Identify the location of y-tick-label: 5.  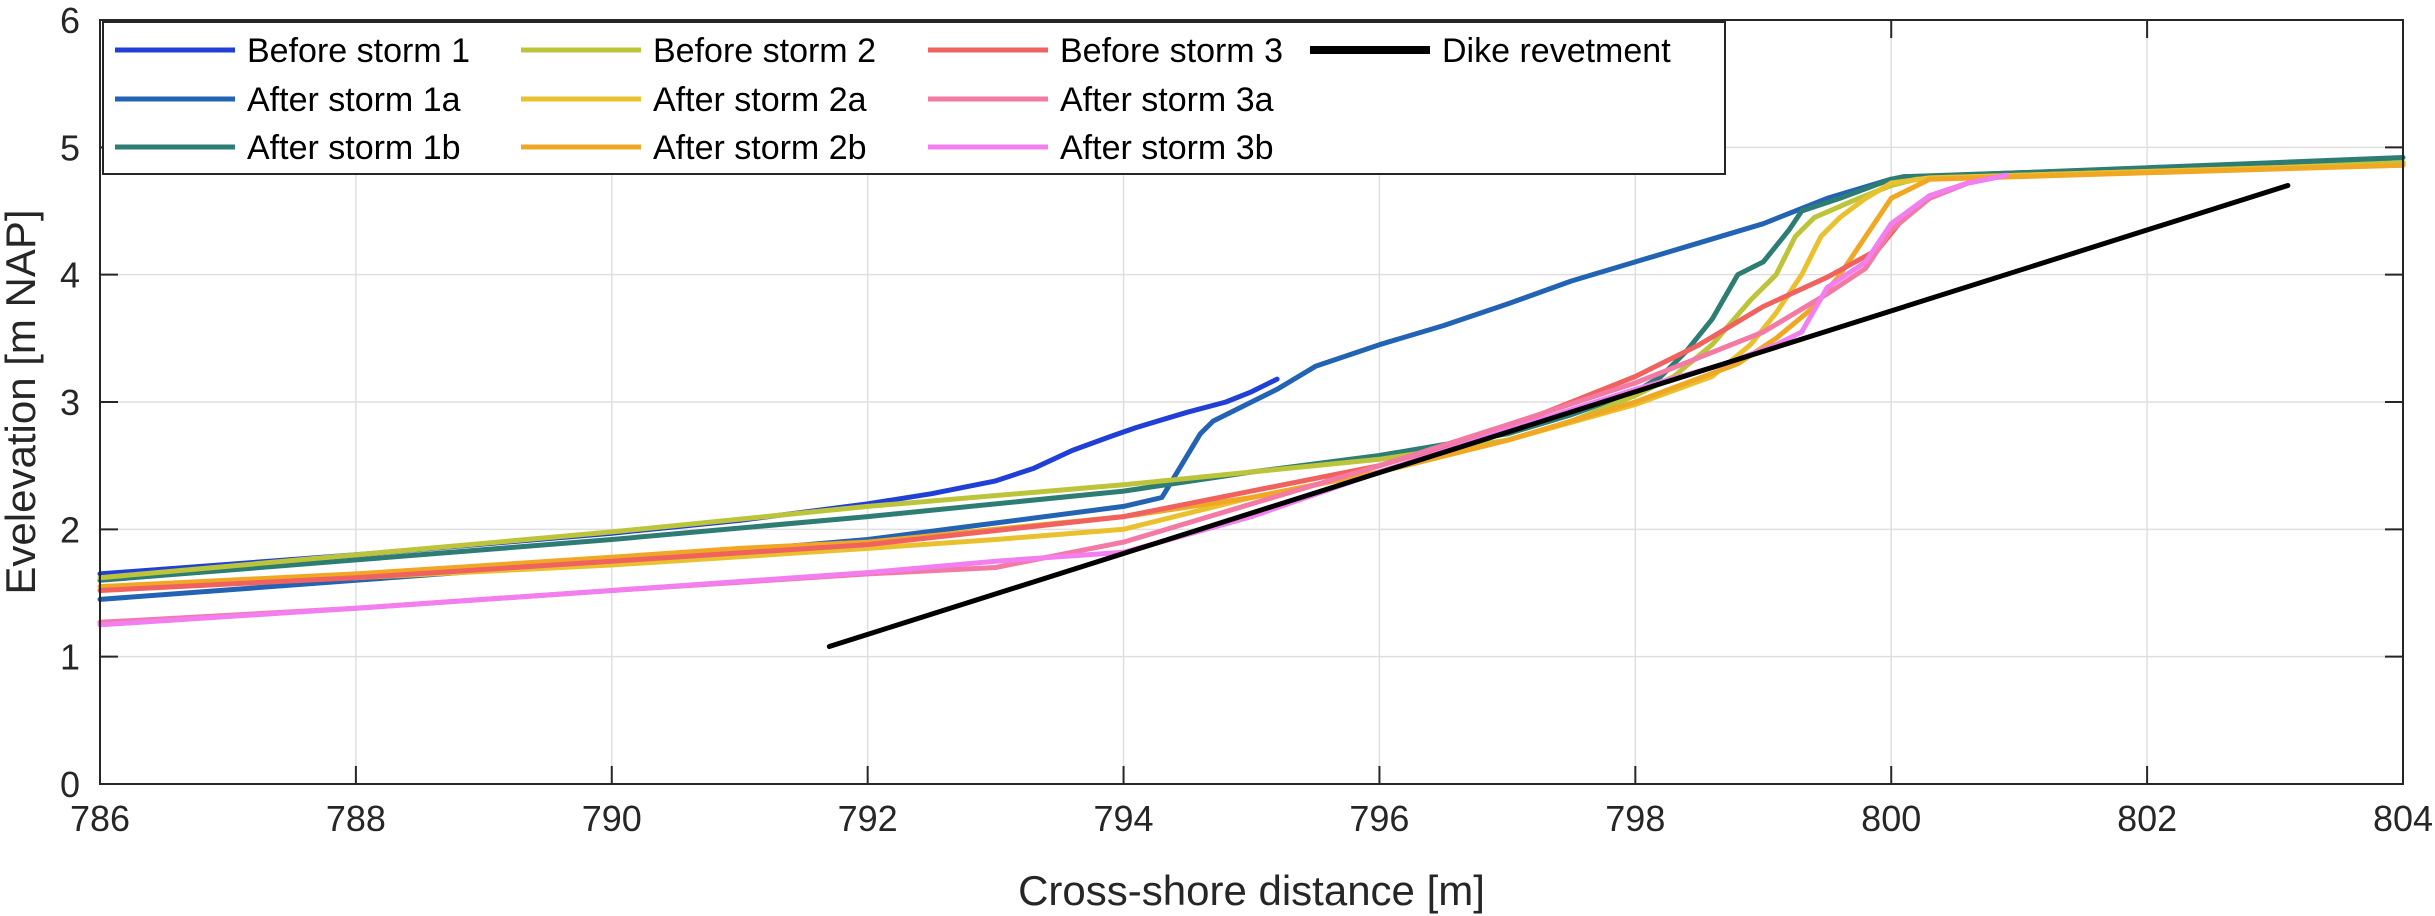
(70, 147).